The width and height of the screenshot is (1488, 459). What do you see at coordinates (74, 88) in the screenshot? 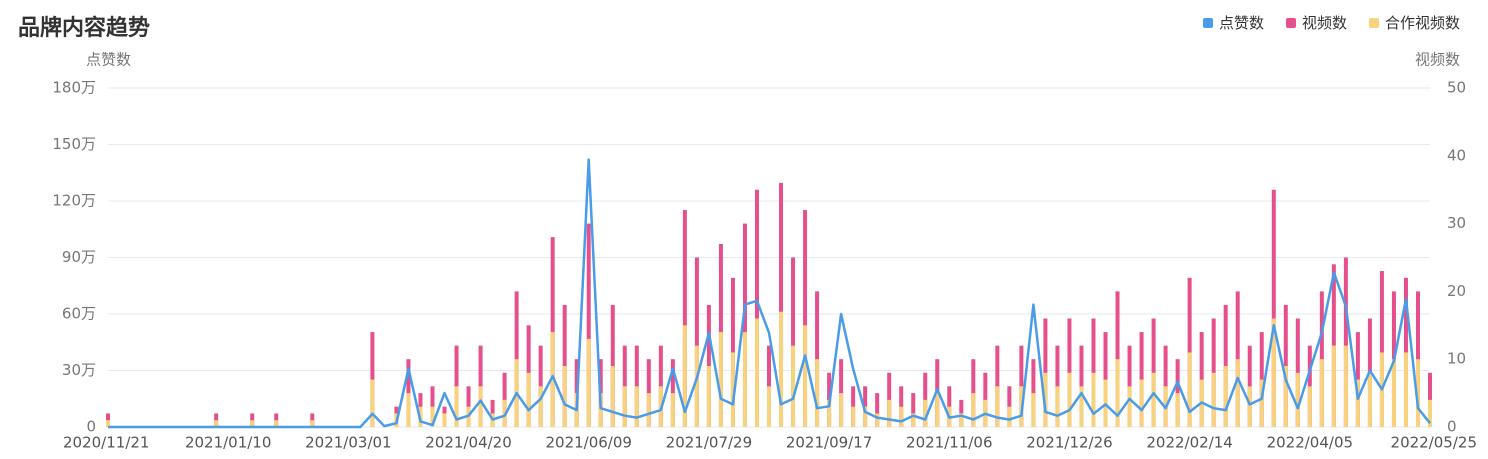
I see `y-tick-label: 180万` at bounding box center [74, 88].